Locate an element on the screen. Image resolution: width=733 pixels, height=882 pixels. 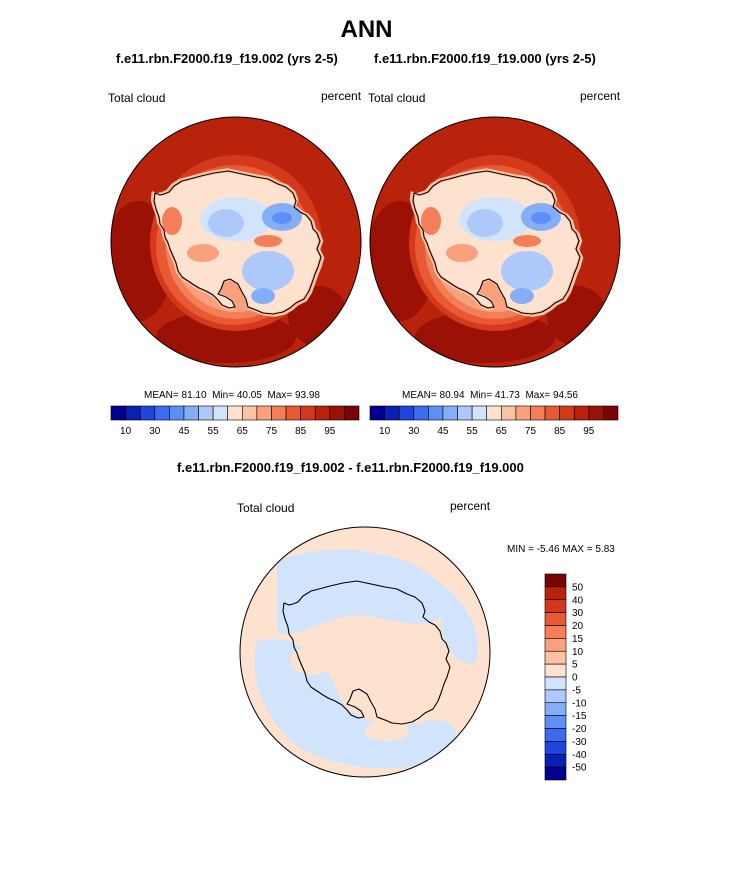
diff-colorbar-tick-label: 15 is located at coordinates (578, 639).